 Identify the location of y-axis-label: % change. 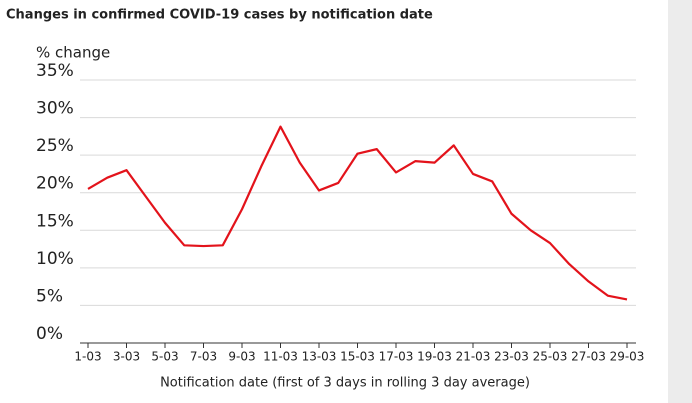
(73, 53).